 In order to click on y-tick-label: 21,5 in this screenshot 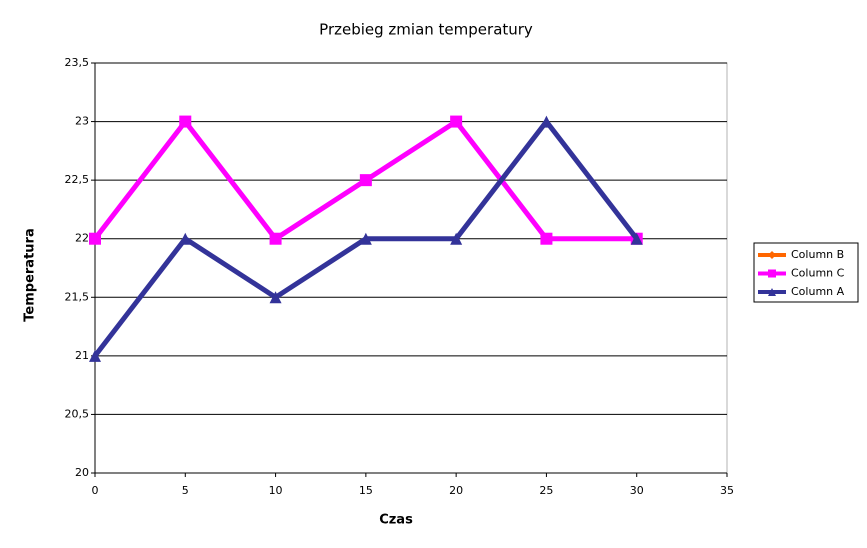, I will do `click(77, 296)`.